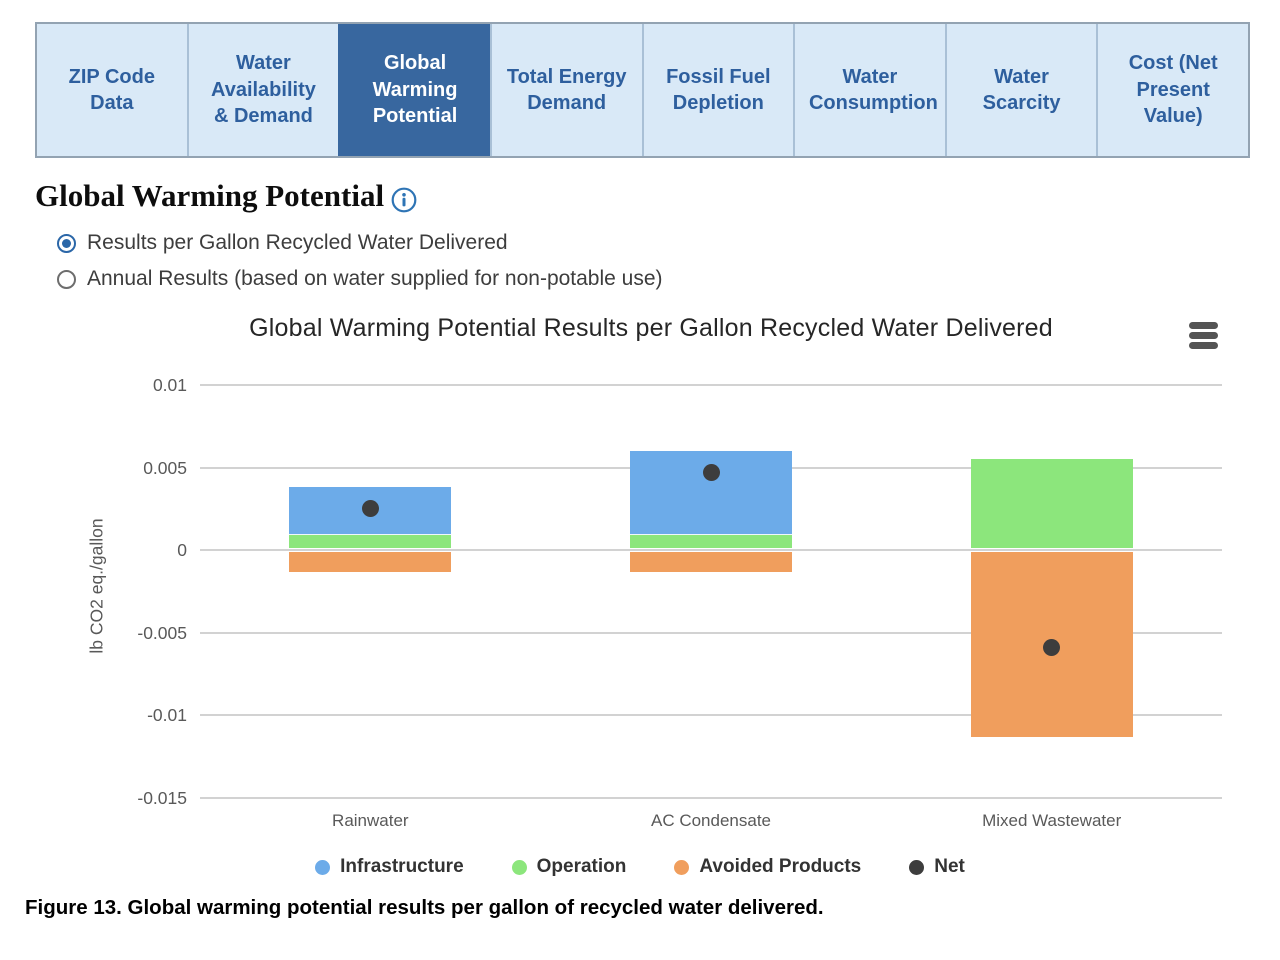  Describe the element at coordinates (404, 198) in the screenshot. I see `info-icon` at that location.